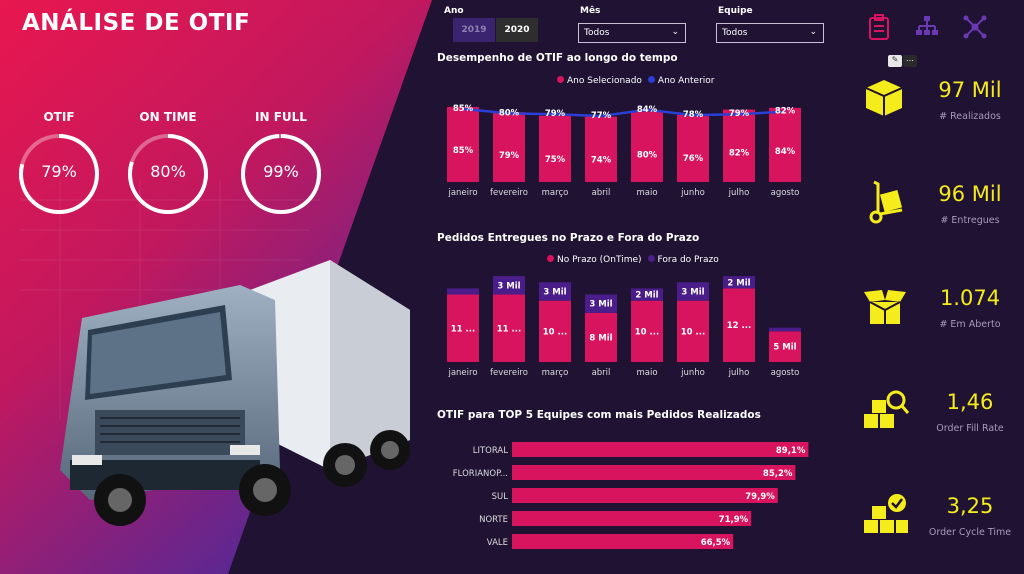  What do you see at coordinates (688, 260) in the screenshot?
I see `legend-label: Fora do Prazo` at bounding box center [688, 260].